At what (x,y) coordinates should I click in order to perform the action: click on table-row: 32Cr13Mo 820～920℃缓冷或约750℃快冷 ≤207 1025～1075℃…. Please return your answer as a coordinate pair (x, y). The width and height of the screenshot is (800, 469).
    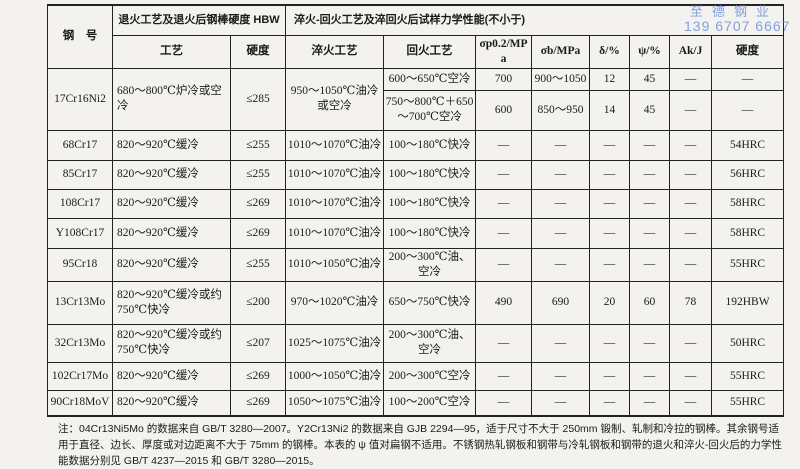
    Looking at the image, I should click on (416, 343).